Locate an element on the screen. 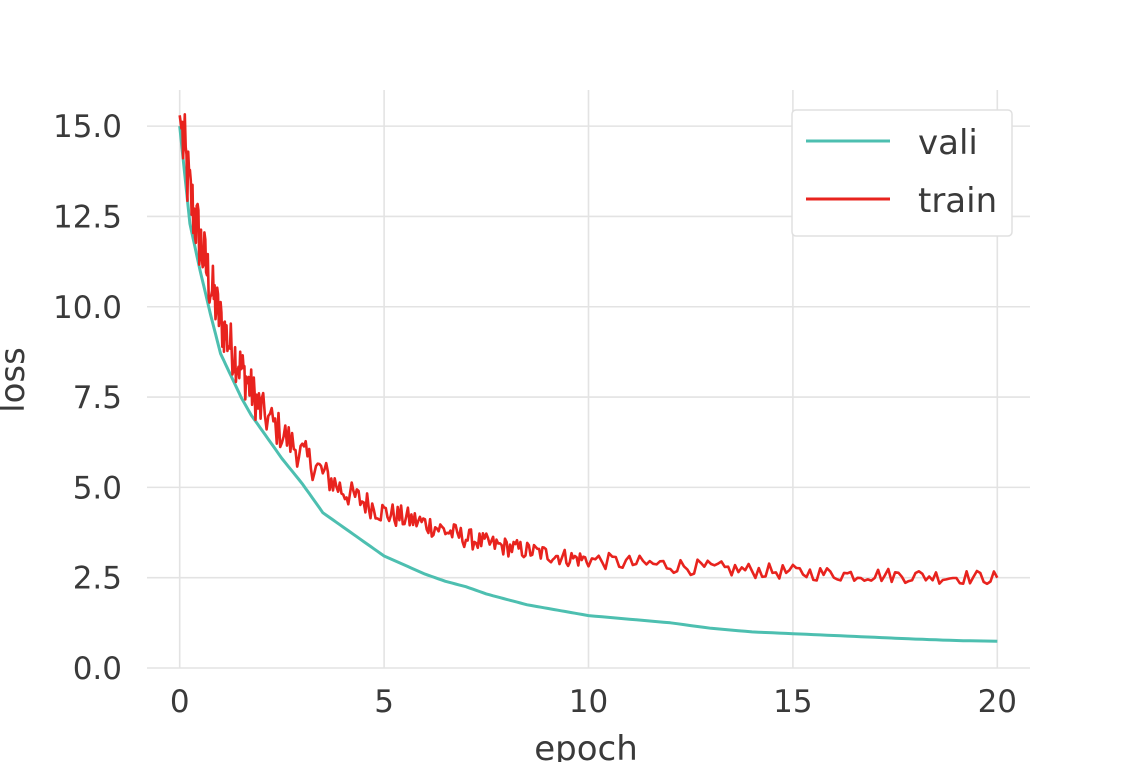  x-tick-label: 15 is located at coordinates (792, 702).